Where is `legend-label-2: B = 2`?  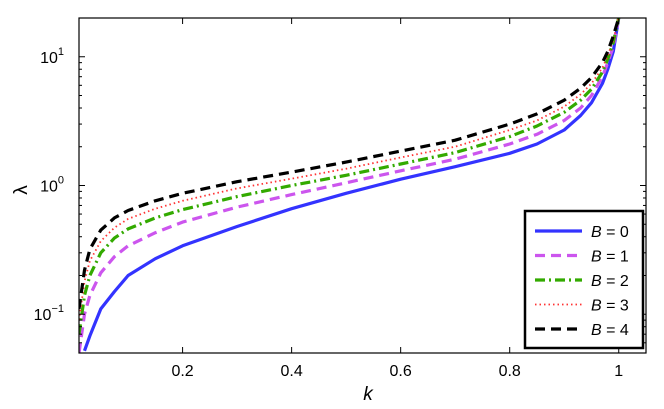 legend-label-2: B = 2 is located at coordinates (610, 281).